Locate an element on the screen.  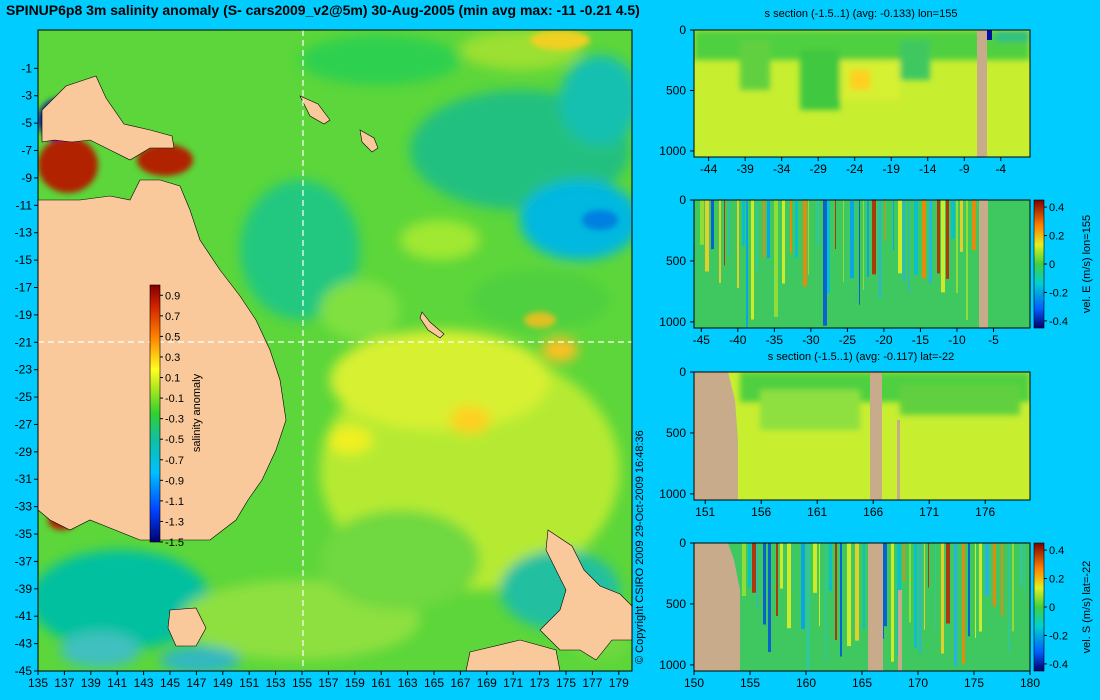
map-y-tick-label: -23 is located at coordinates (24, 370).